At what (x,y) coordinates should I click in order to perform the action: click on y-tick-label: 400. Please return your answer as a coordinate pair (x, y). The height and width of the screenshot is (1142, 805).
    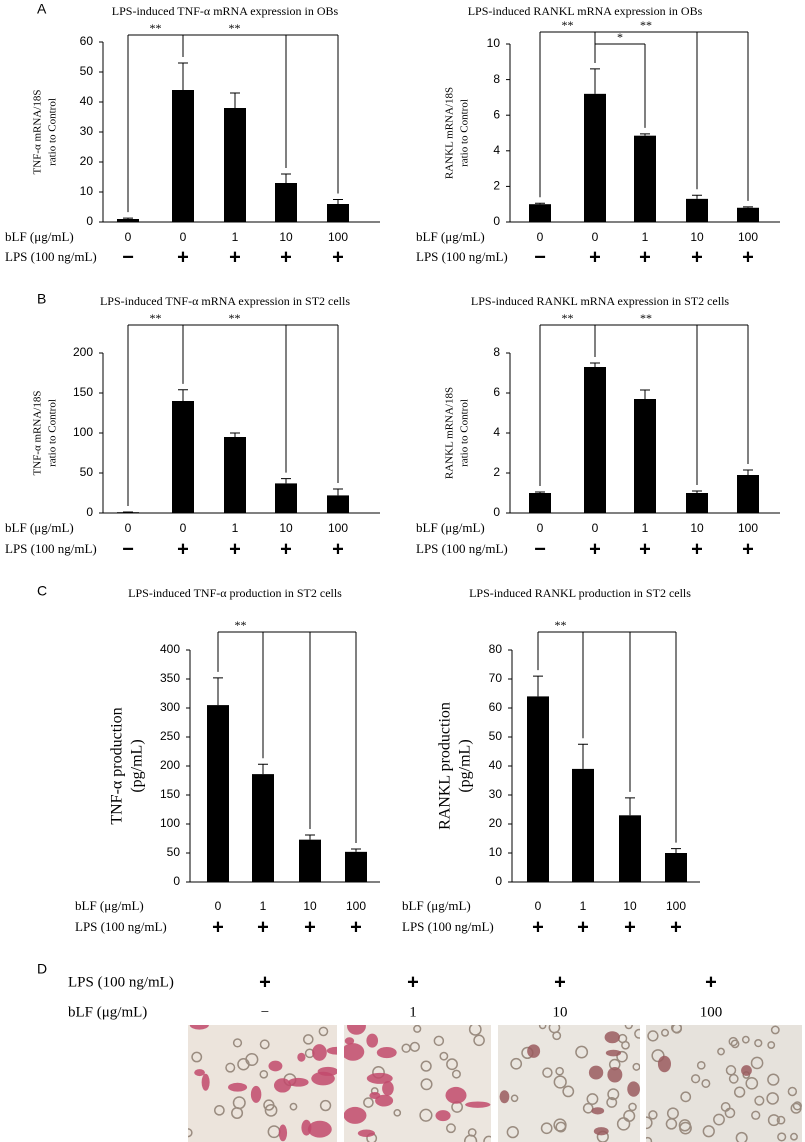
    Looking at the image, I should click on (170, 649).